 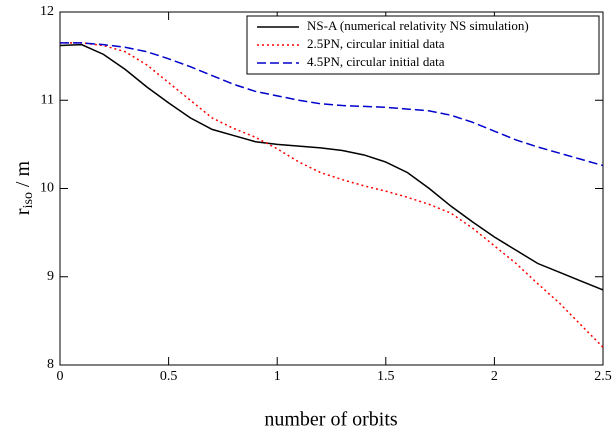 What do you see at coordinates (331, 420) in the screenshot?
I see `x-axis-label: number of orbits` at bounding box center [331, 420].